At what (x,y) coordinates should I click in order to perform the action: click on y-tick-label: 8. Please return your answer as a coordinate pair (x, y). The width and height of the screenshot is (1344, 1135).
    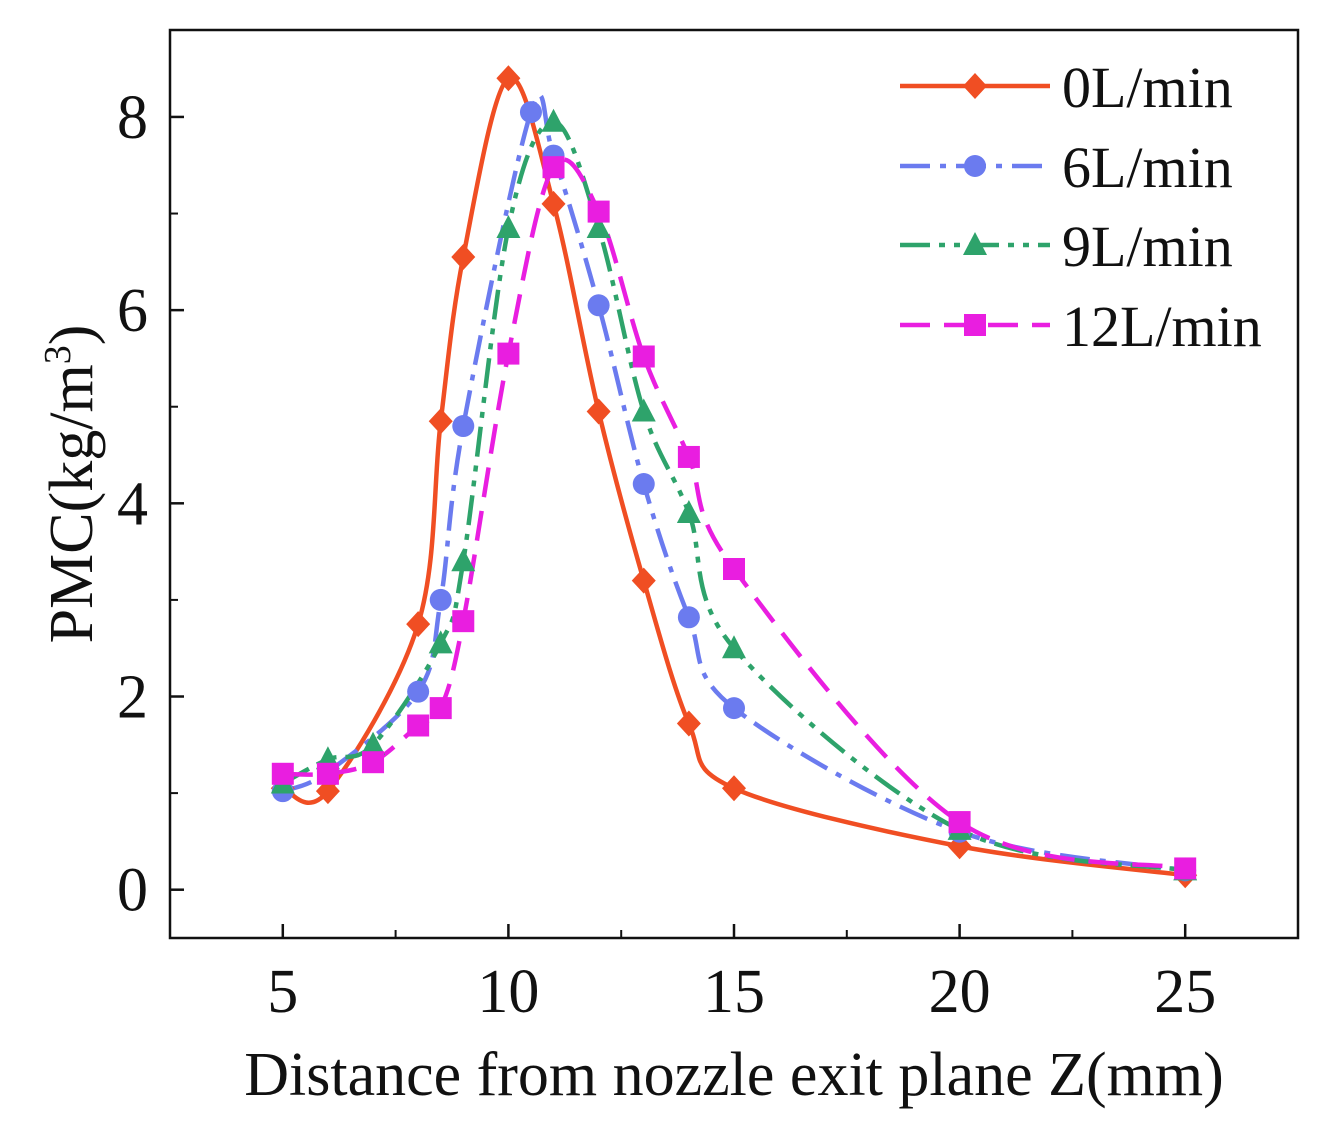
    Looking at the image, I should click on (132, 118).